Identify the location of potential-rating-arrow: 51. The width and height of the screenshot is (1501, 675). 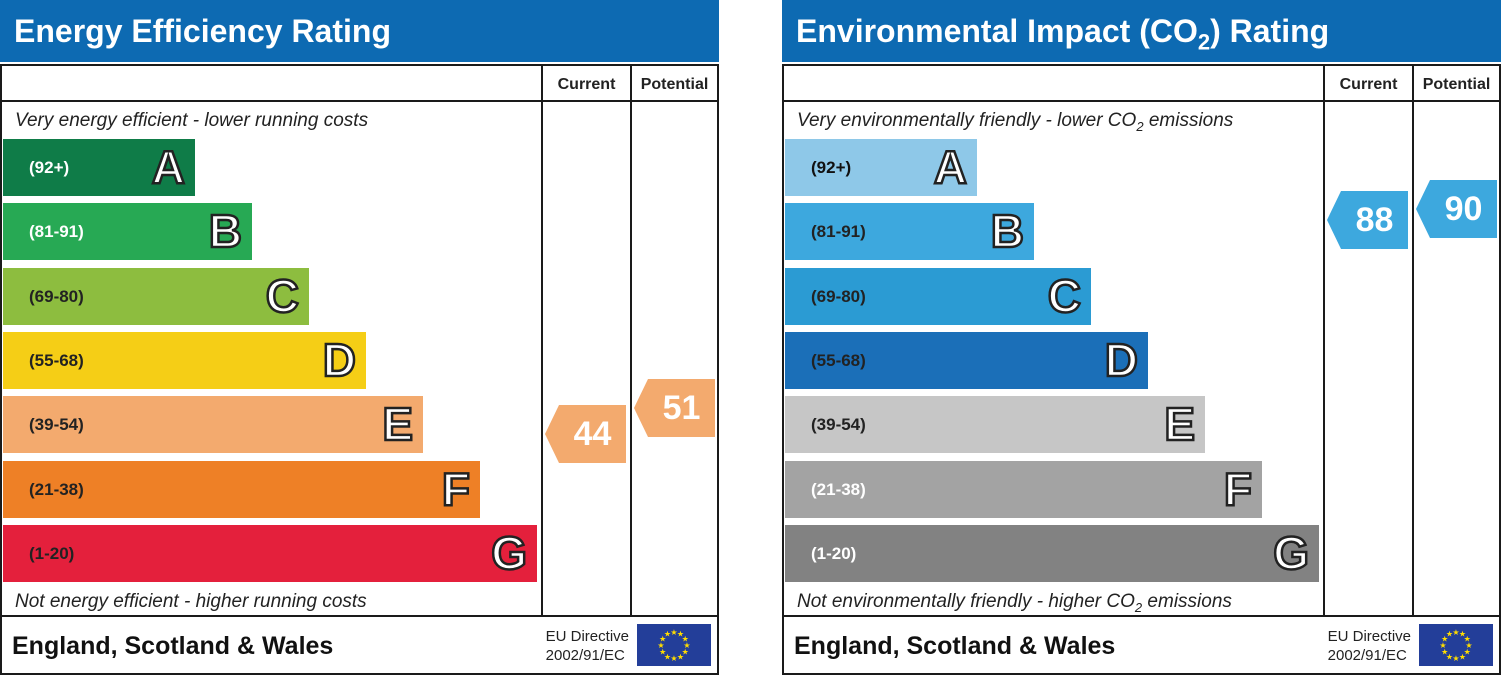
(674, 408).